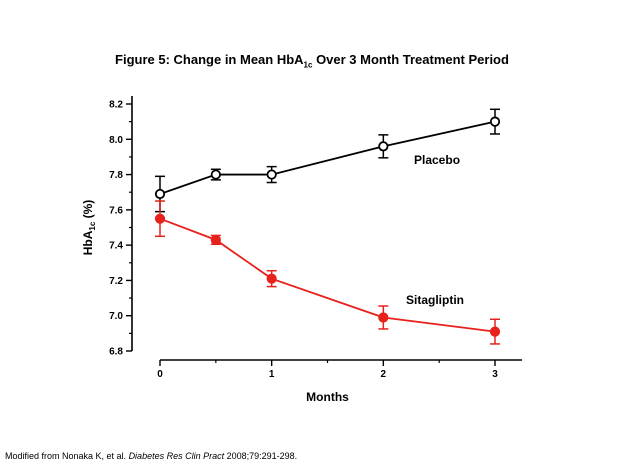 The image size is (624, 468). Describe the element at coordinates (116, 246) in the screenshot. I see `y-tick-label: 7.4` at that location.